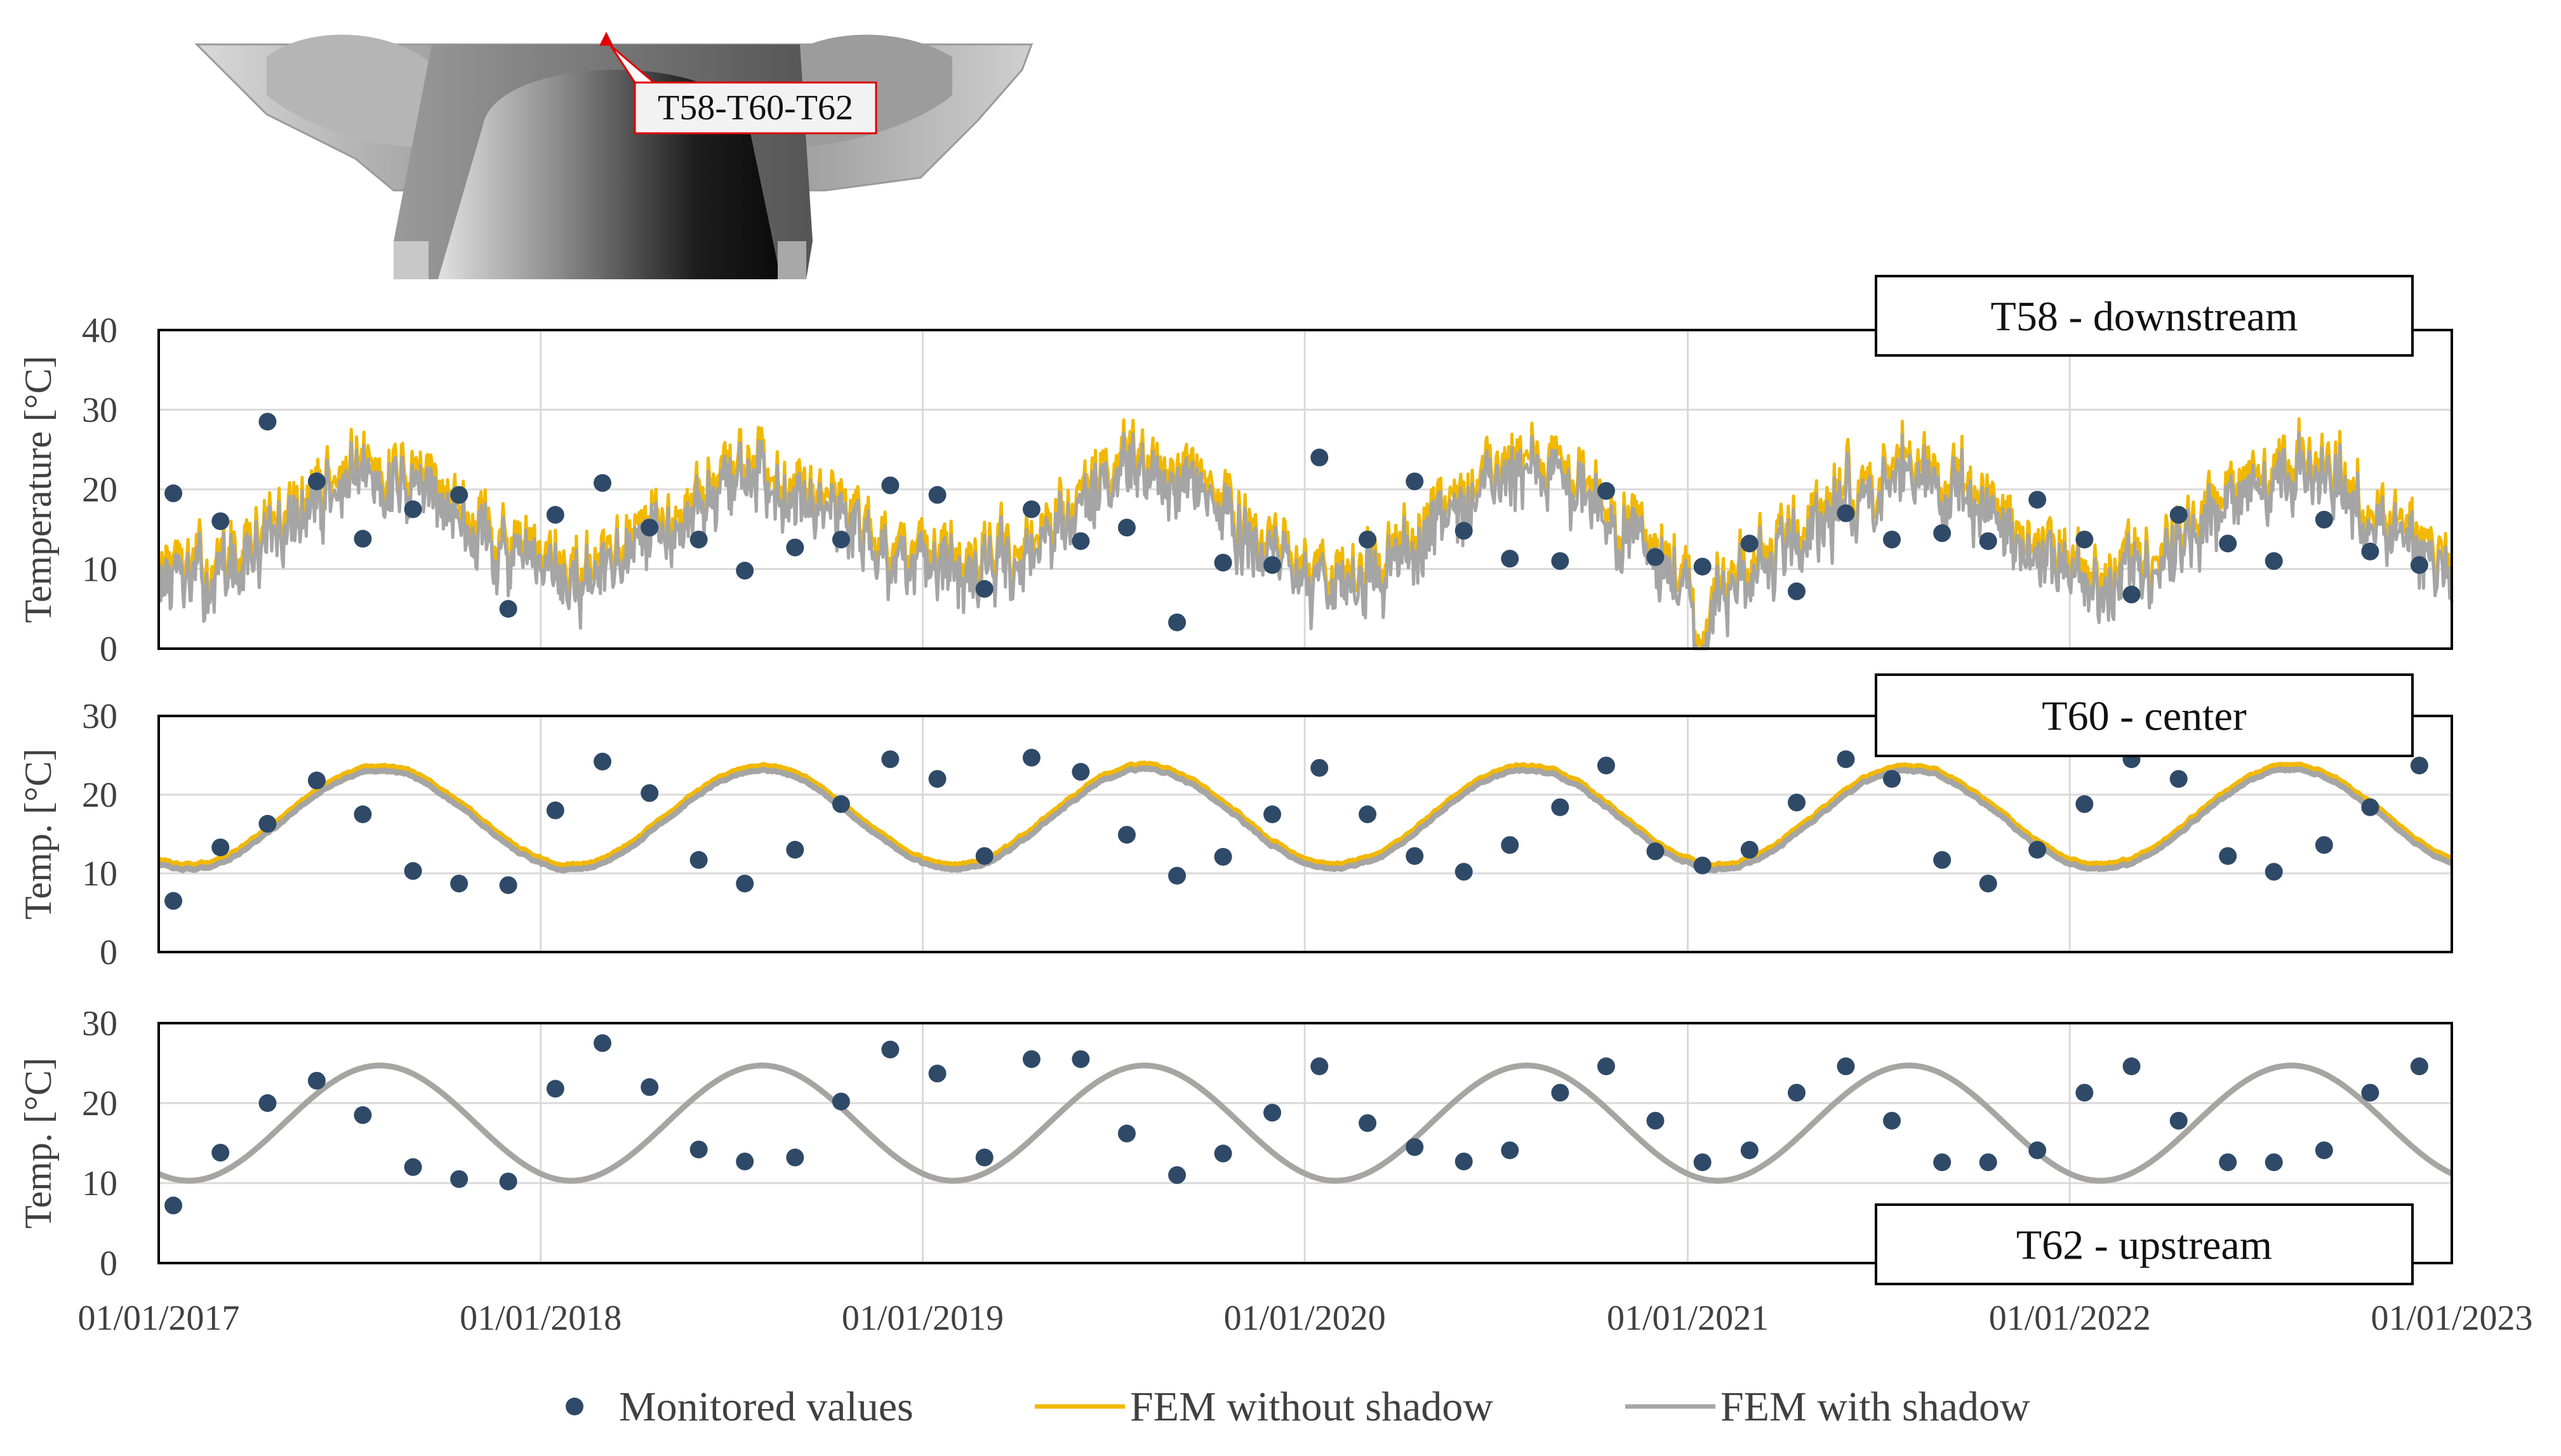 The width and height of the screenshot is (2561, 1456). Describe the element at coordinates (99, 411) in the screenshot. I see `y-tick-label: 30` at that location.